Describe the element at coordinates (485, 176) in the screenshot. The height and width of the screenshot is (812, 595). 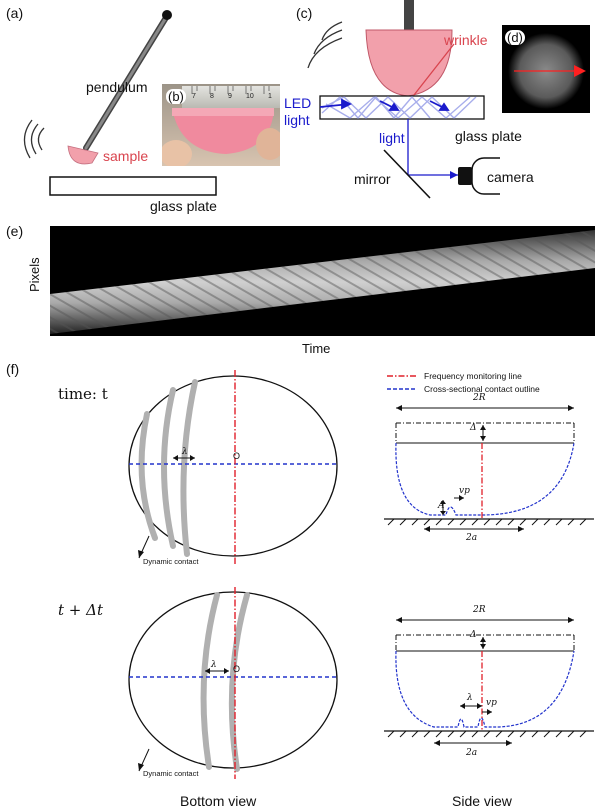
I see `camera-body` at that location.